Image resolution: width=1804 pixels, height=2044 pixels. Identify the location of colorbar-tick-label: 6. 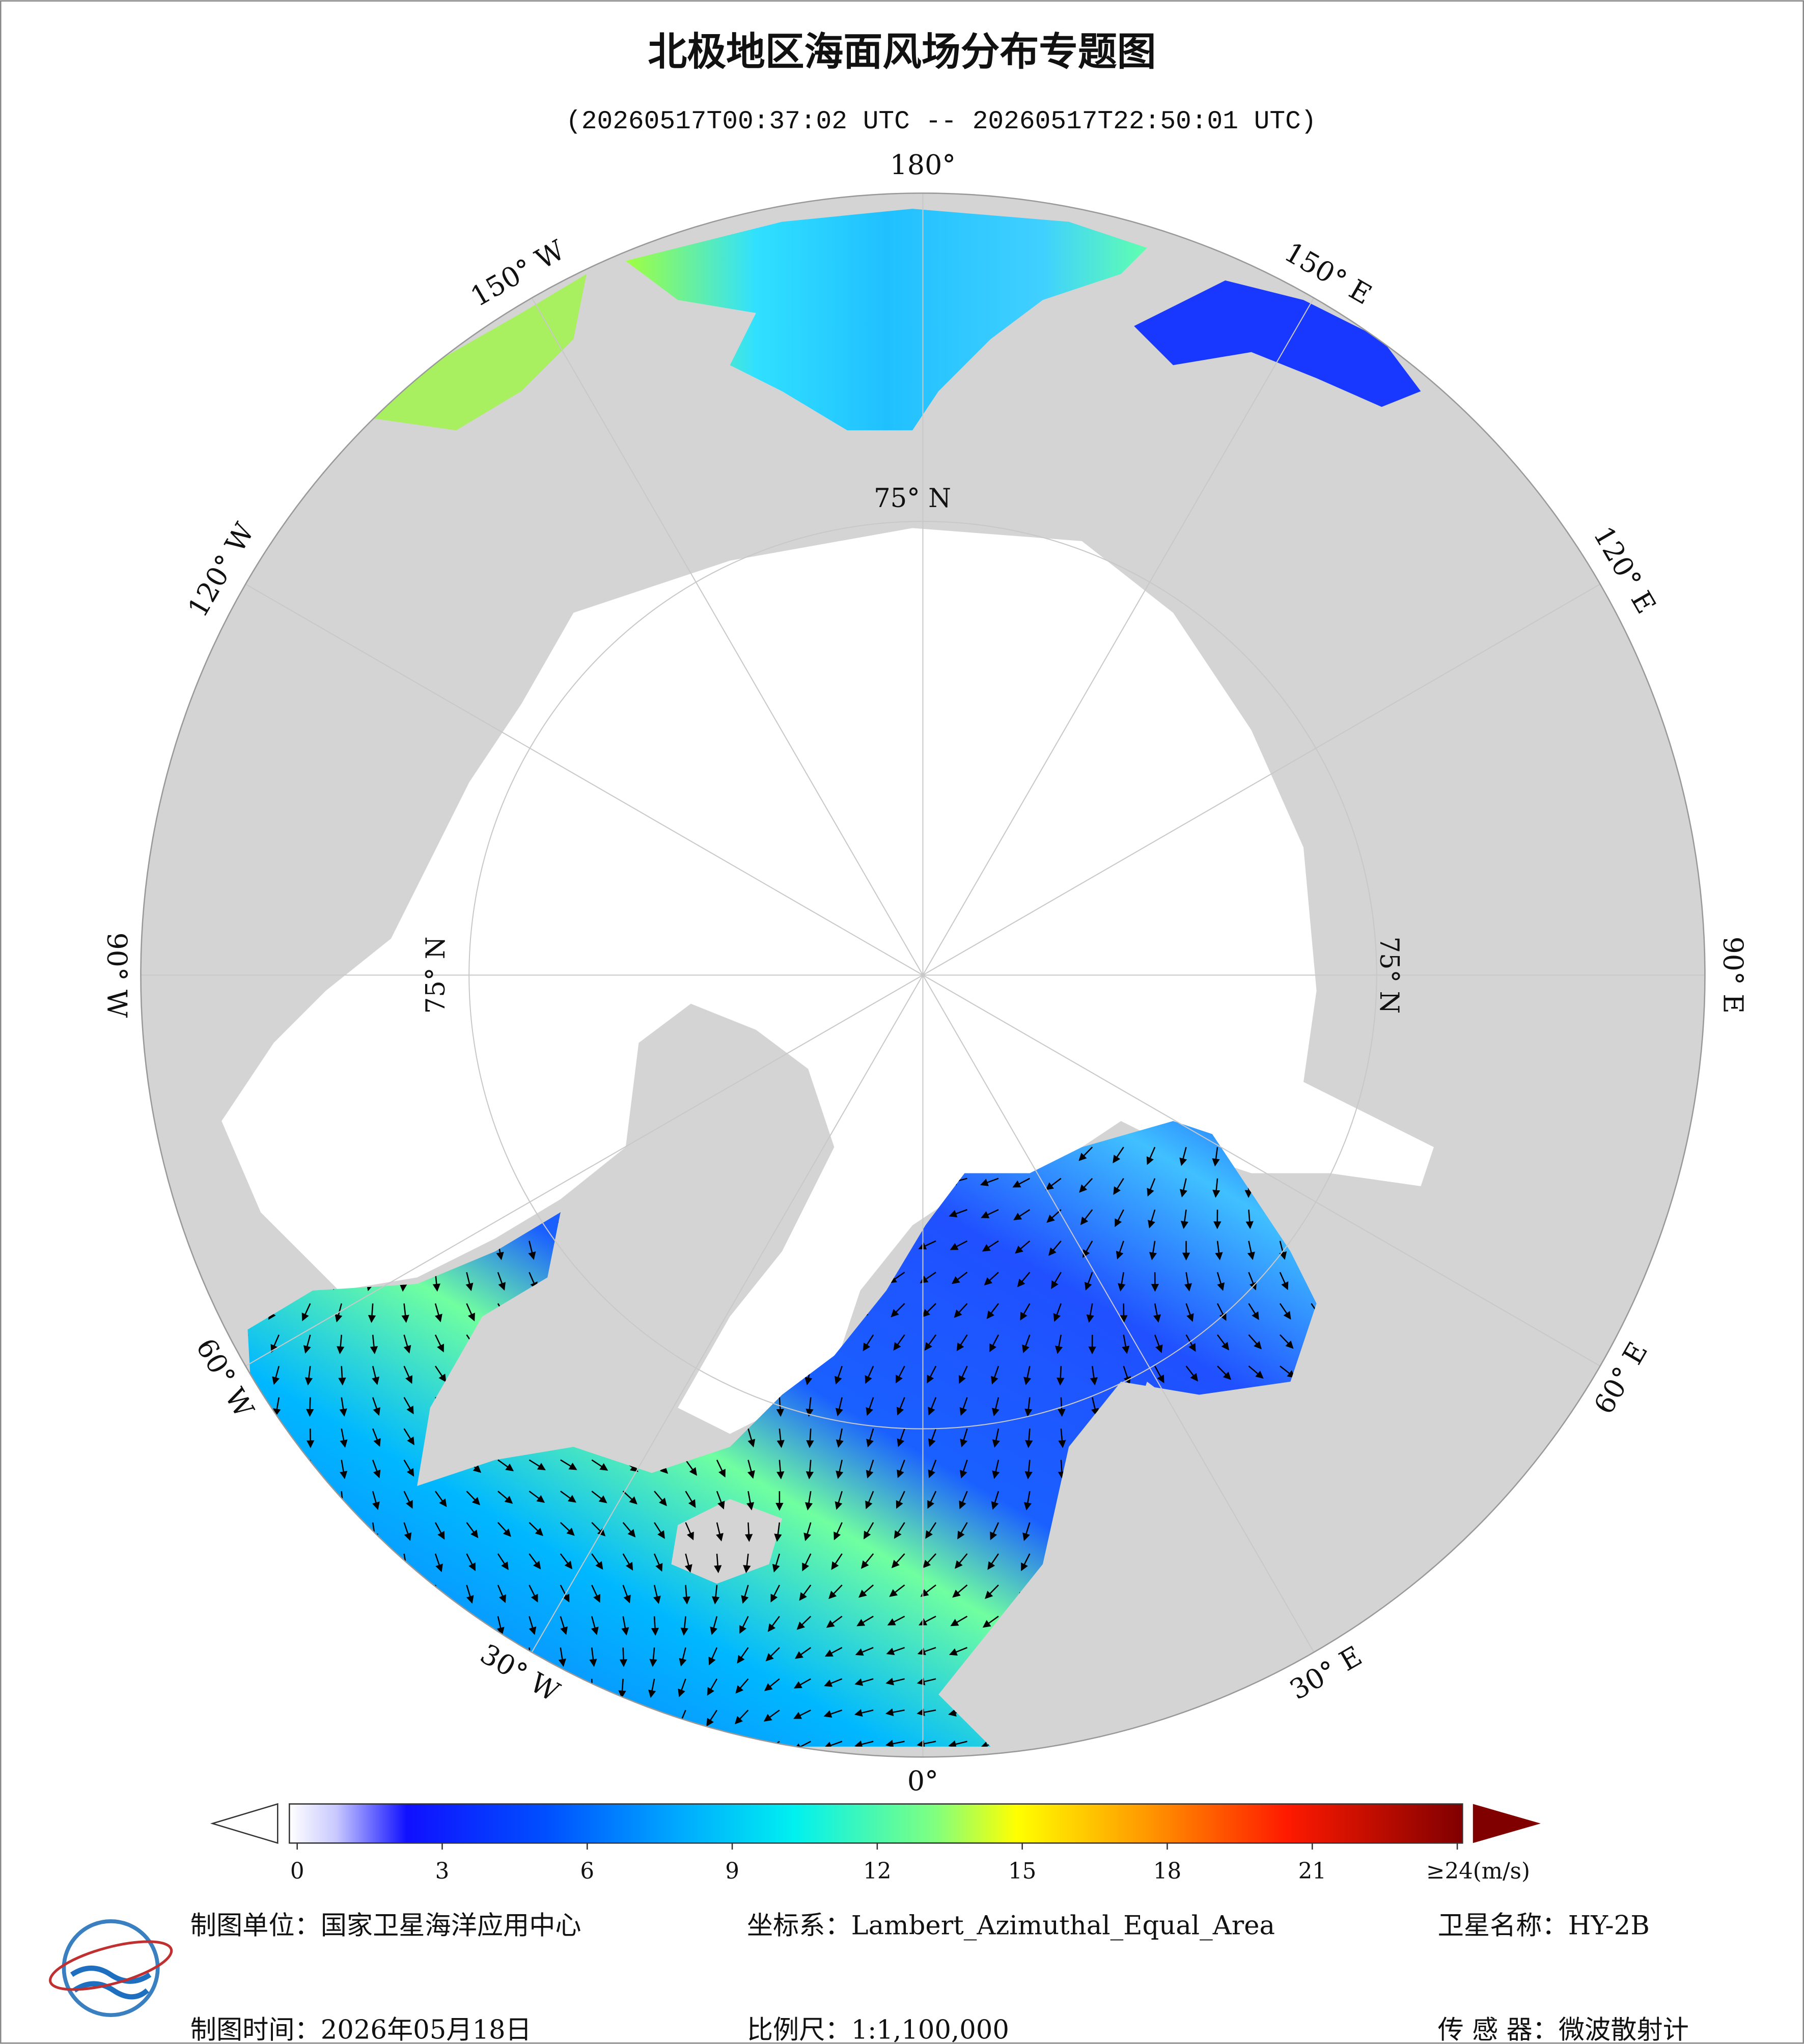
(587, 1871).